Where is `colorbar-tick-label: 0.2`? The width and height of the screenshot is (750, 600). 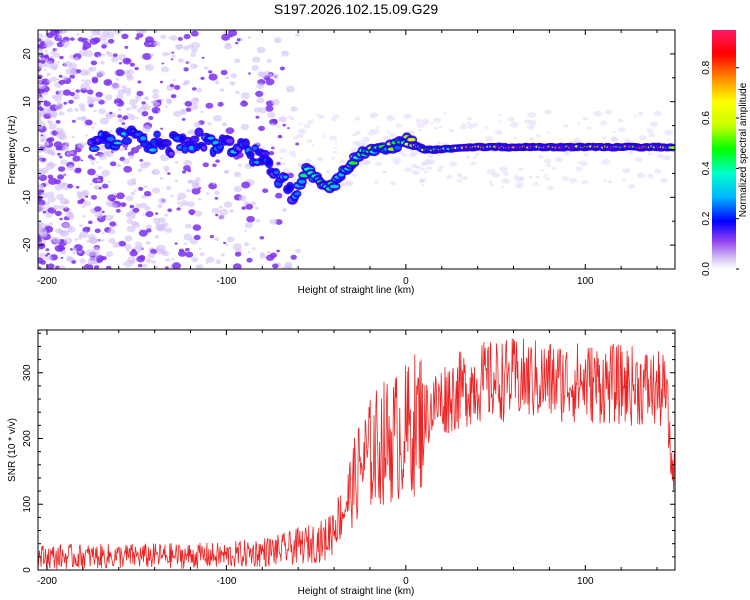 colorbar-tick-label: 0.2 is located at coordinates (706, 218).